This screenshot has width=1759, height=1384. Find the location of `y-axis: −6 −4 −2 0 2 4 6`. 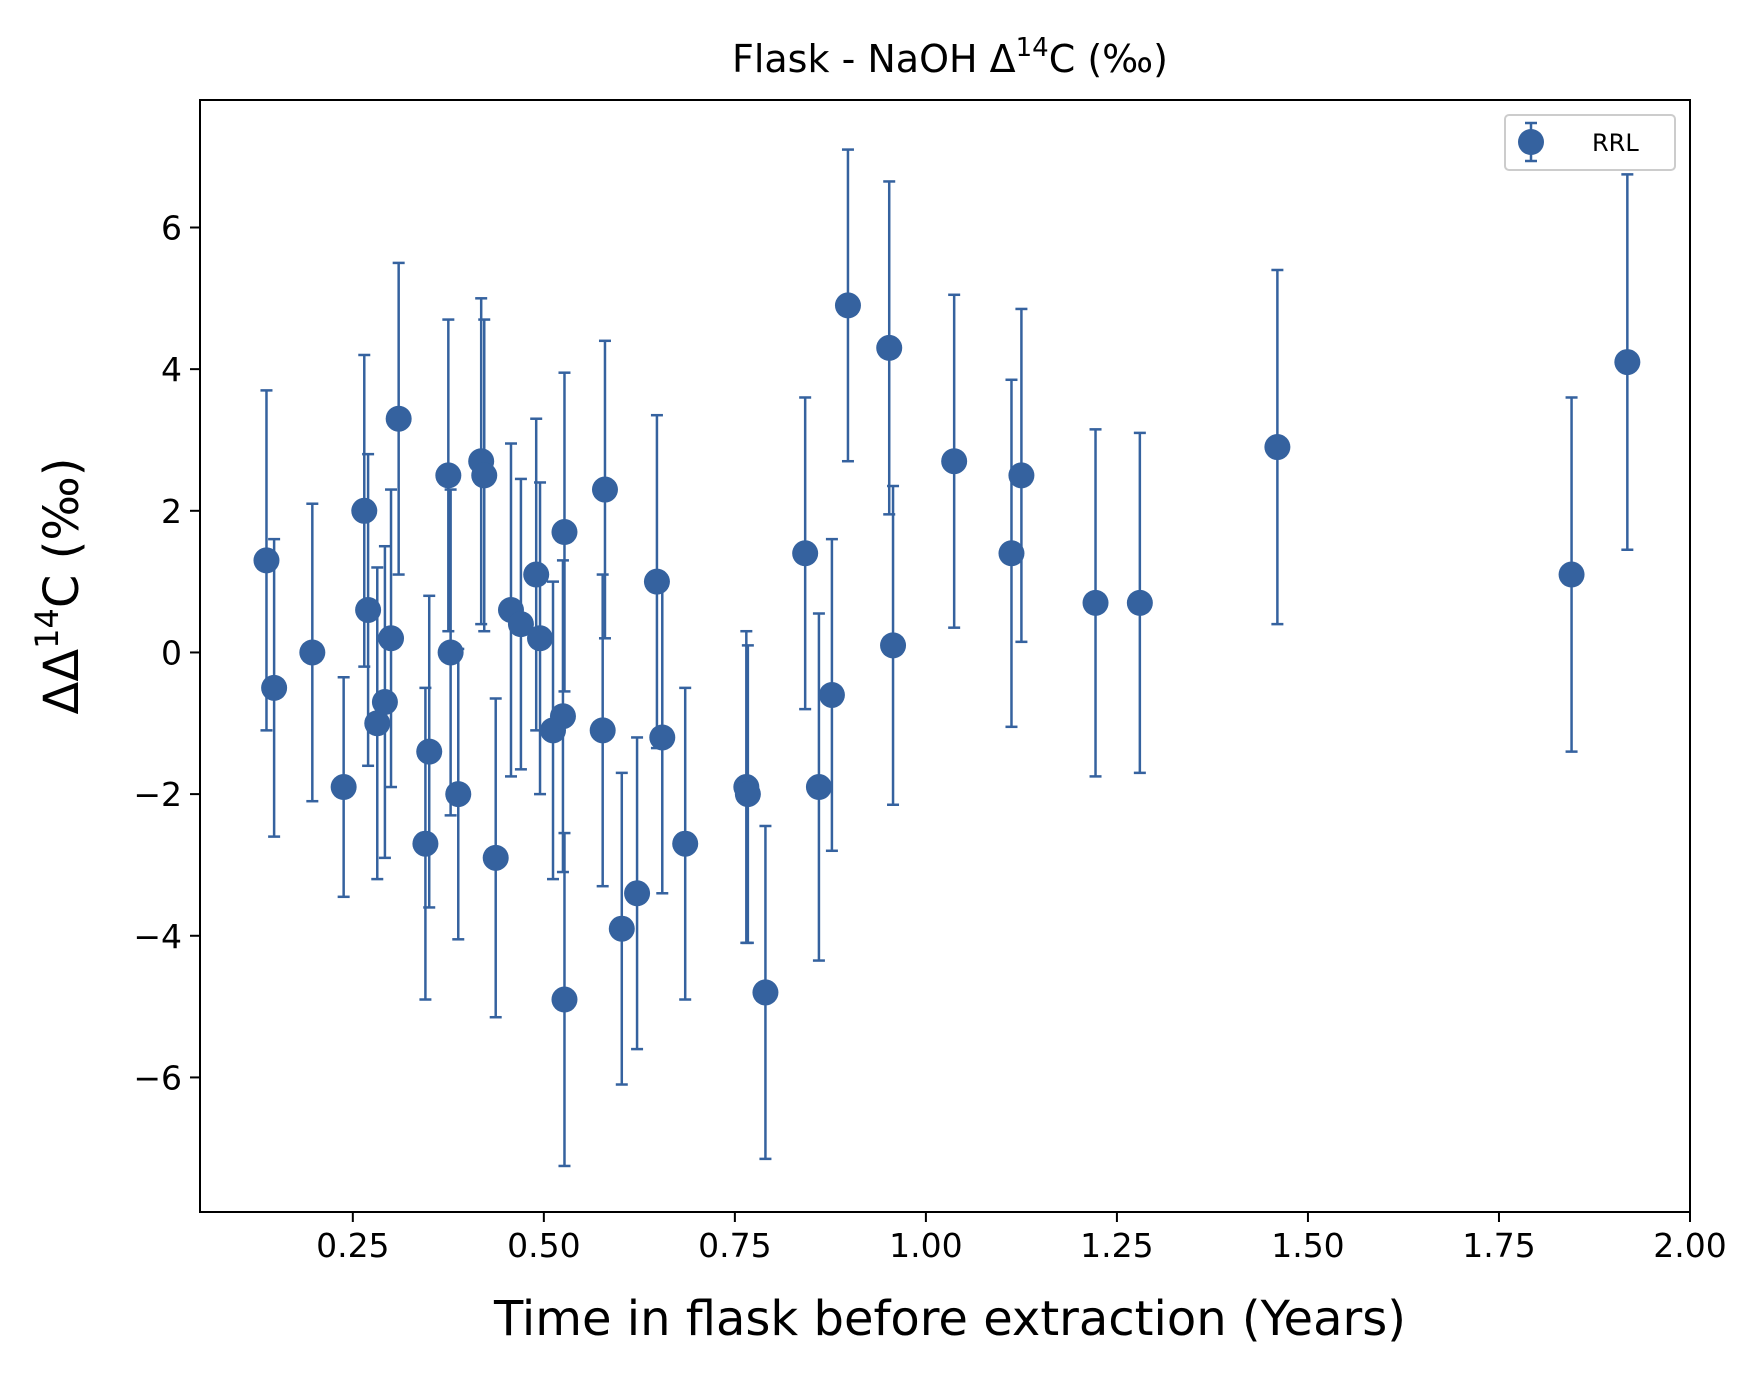

y-axis: −6 −4 −2 0 2 4 6 is located at coordinates (166, 652).